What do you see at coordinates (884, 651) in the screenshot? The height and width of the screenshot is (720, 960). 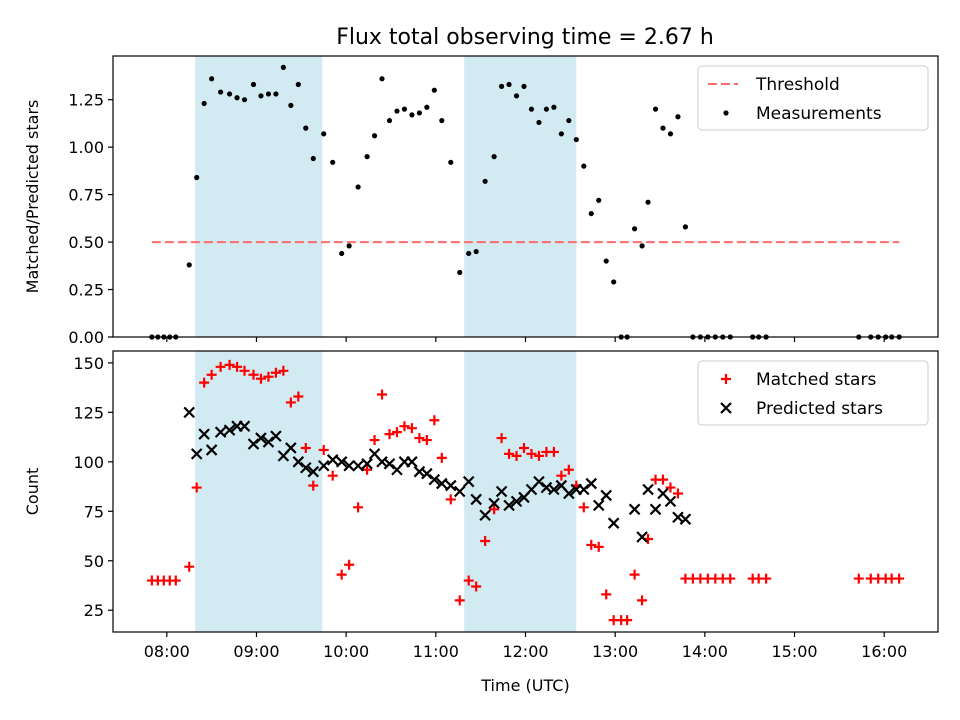 I see `x-tick-label: 16:00` at bounding box center [884, 651].